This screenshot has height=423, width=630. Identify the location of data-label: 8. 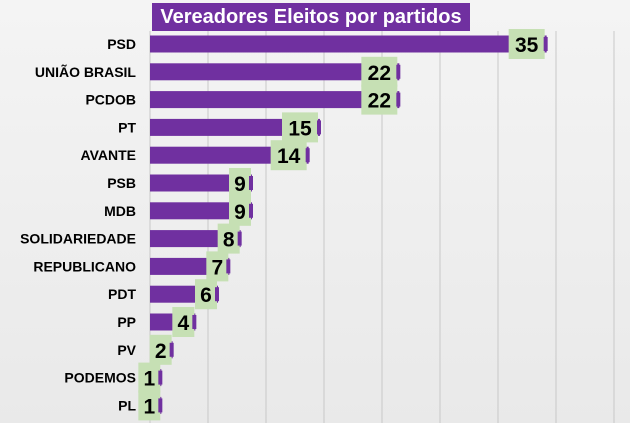
(229, 240).